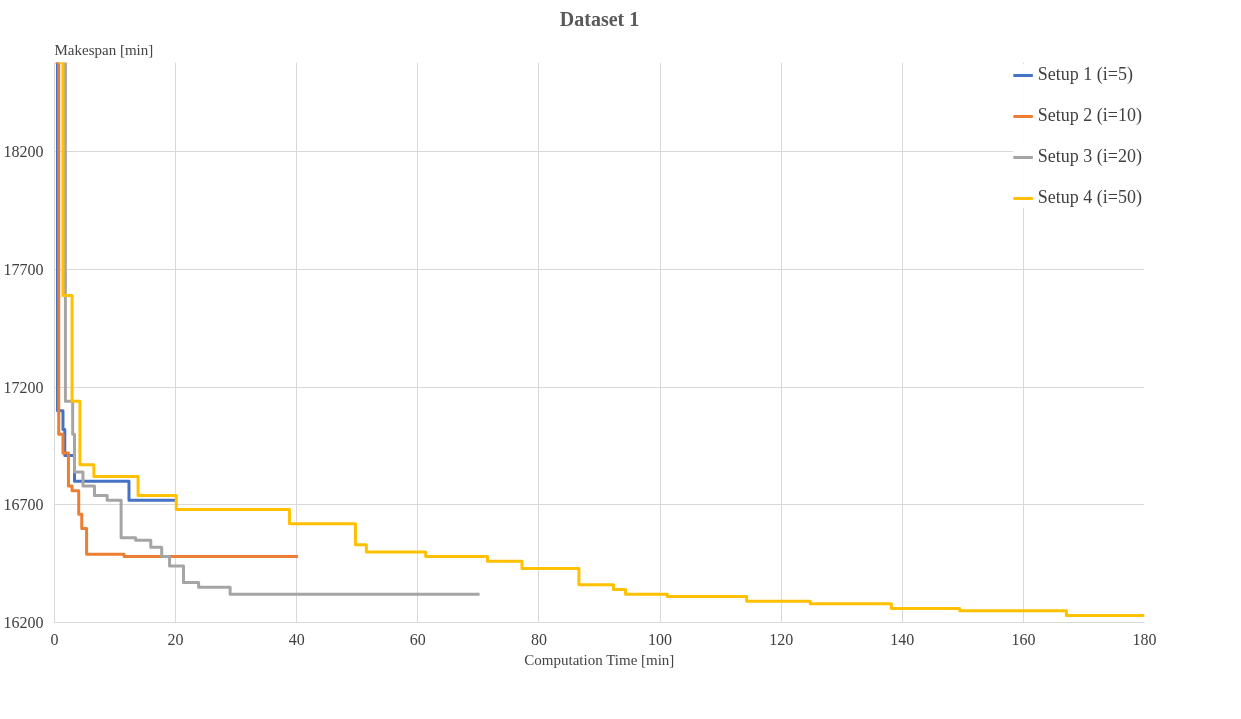  What do you see at coordinates (1144, 639) in the screenshot?
I see `x-tick-label: 180` at bounding box center [1144, 639].